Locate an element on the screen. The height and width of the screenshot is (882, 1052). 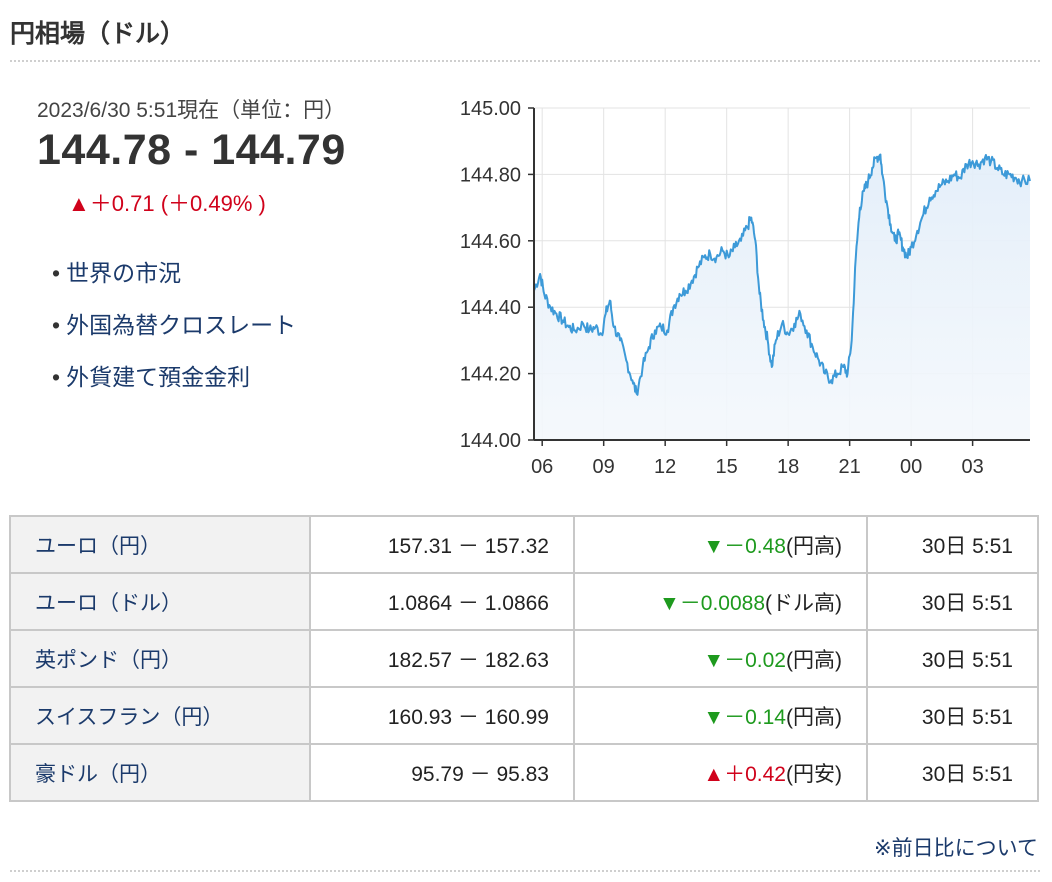
currency-rate: 160.93 － 160.99 is located at coordinates (442, 715).